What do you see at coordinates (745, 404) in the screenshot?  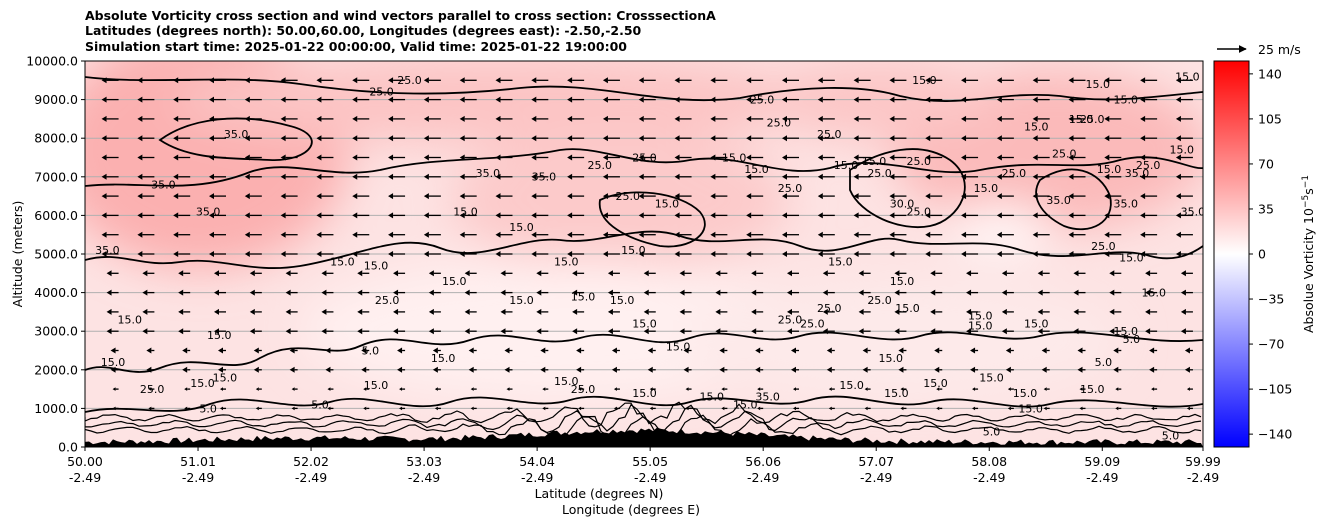 I see `contour-label-41: 15.0` at bounding box center [745, 404].